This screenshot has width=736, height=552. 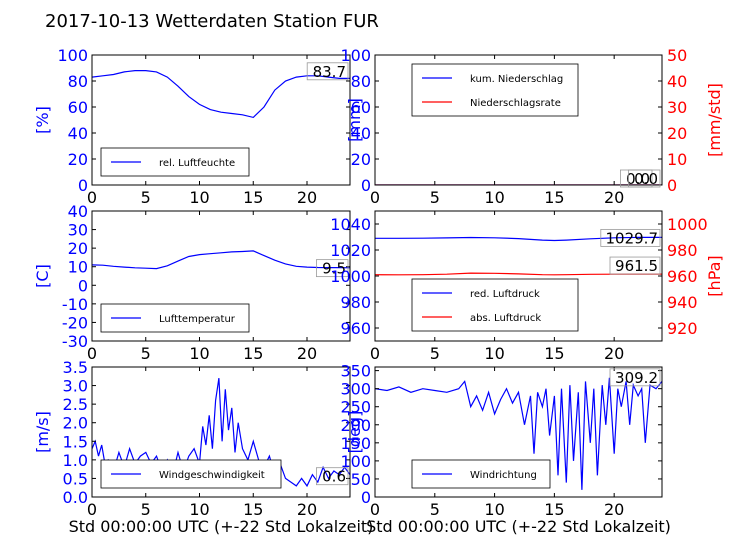 I want to click on y-axis-label: [%], so click(x=42, y=120).